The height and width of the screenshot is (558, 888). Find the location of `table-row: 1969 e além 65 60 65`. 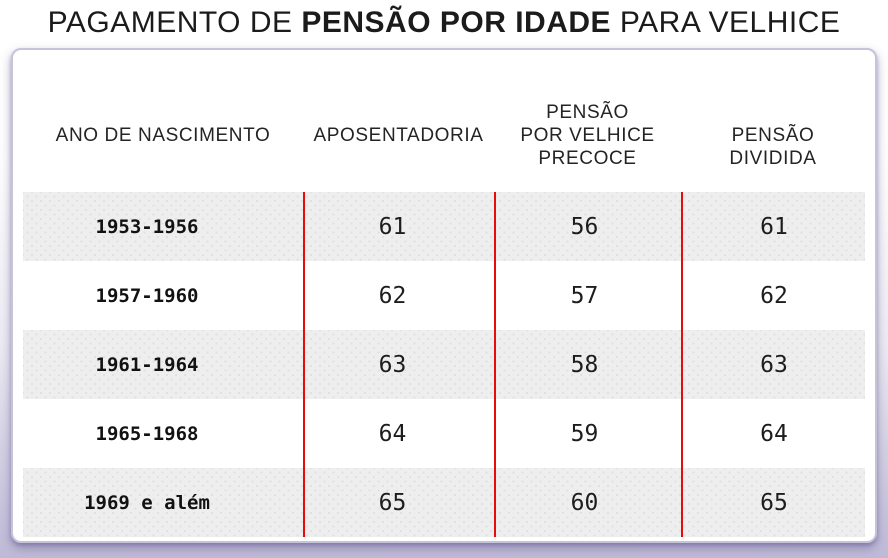

table-row: 1969 e além 65 60 65 is located at coordinates (444, 502).